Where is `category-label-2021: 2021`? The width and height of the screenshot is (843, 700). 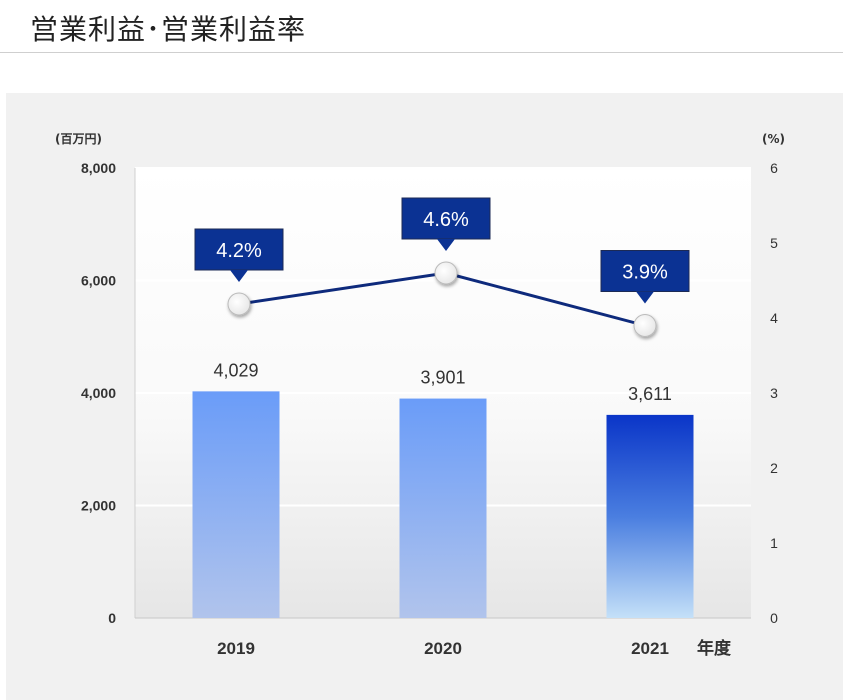
category-label-2021: 2021 is located at coordinates (650, 648).